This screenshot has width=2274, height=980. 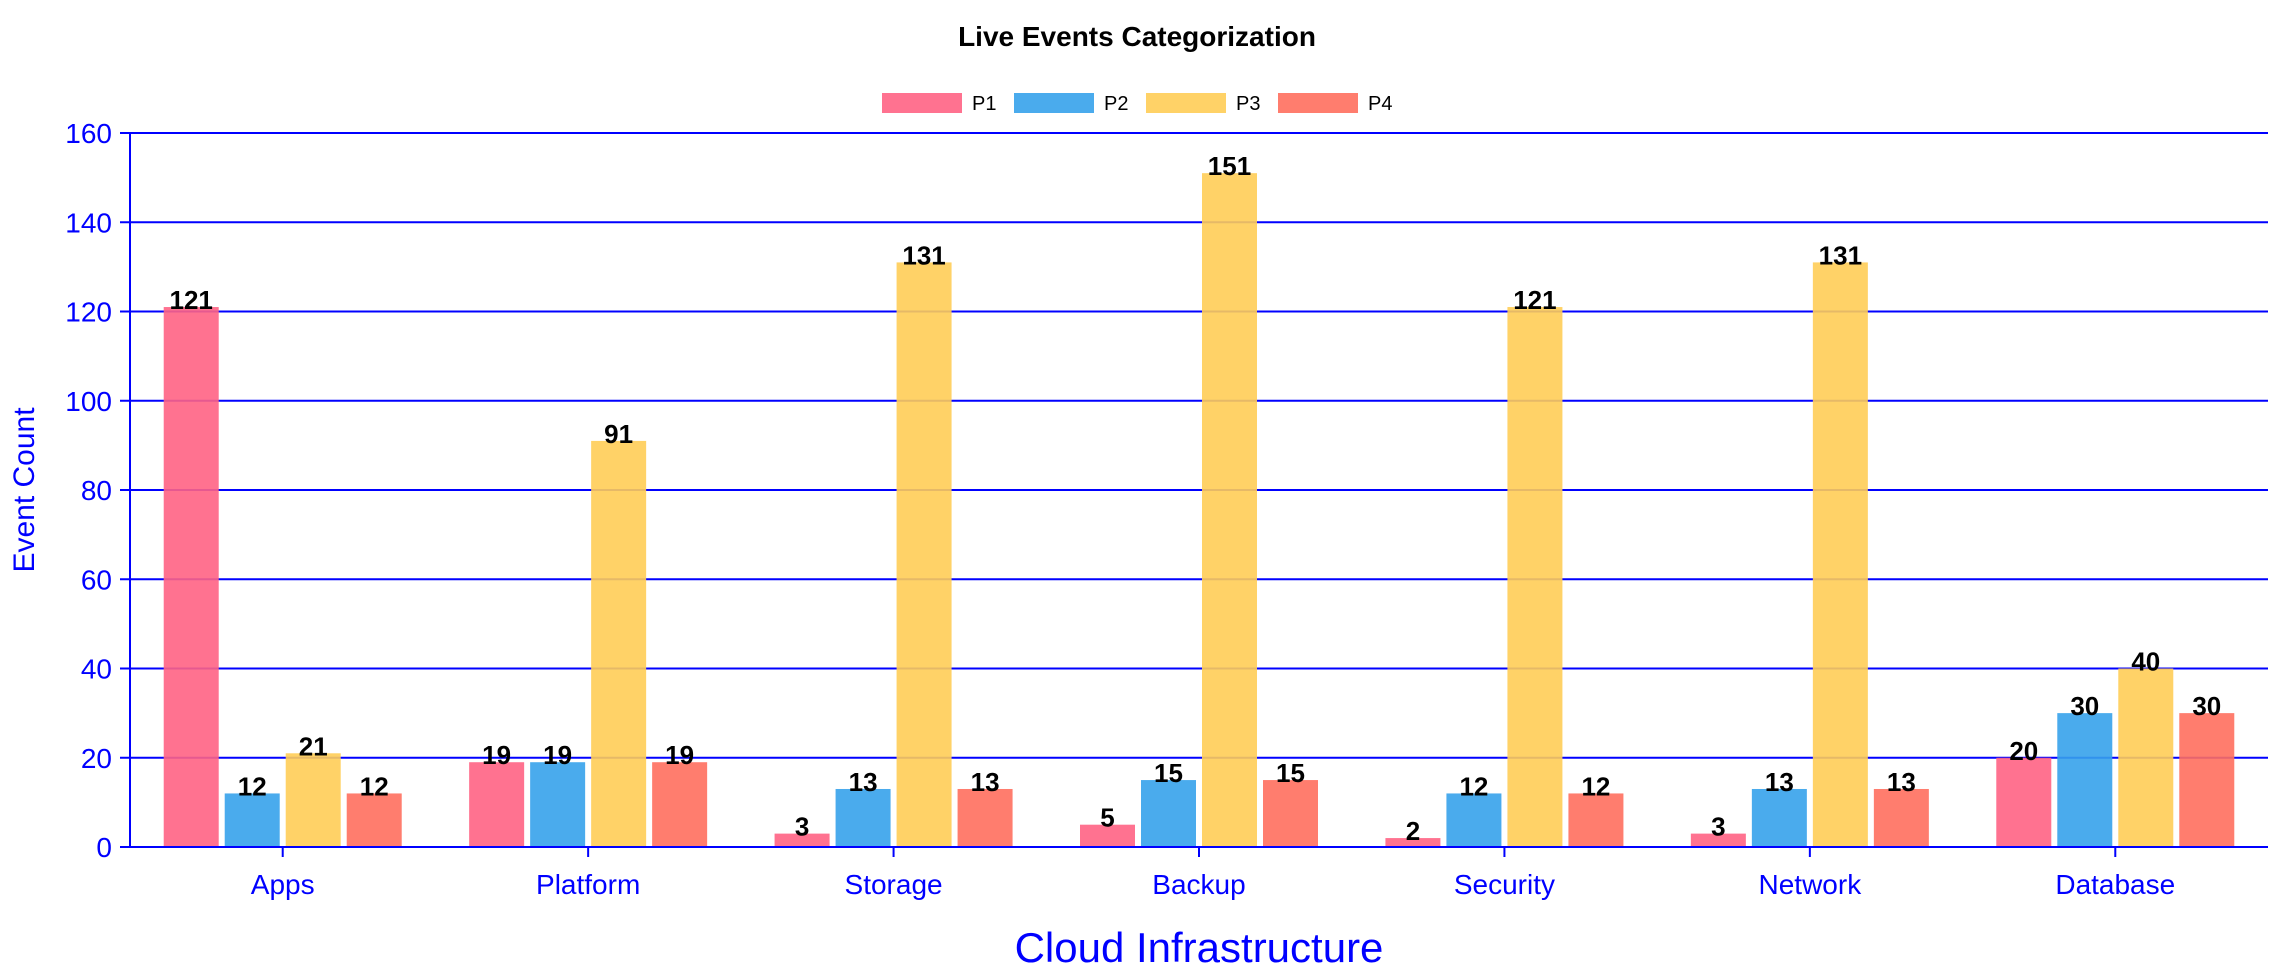 What do you see at coordinates (1116, 104) in the screenshot?
I see `legend-label: P2` at bounding box center [1116, 104].